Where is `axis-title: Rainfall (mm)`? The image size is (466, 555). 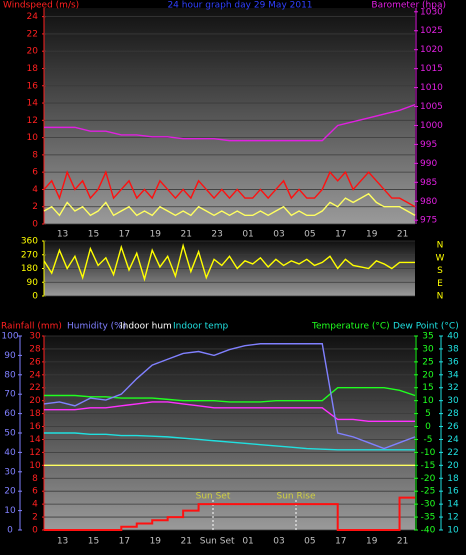 axis-title: Rainfall (mm) is located at coordinates (31, 327).